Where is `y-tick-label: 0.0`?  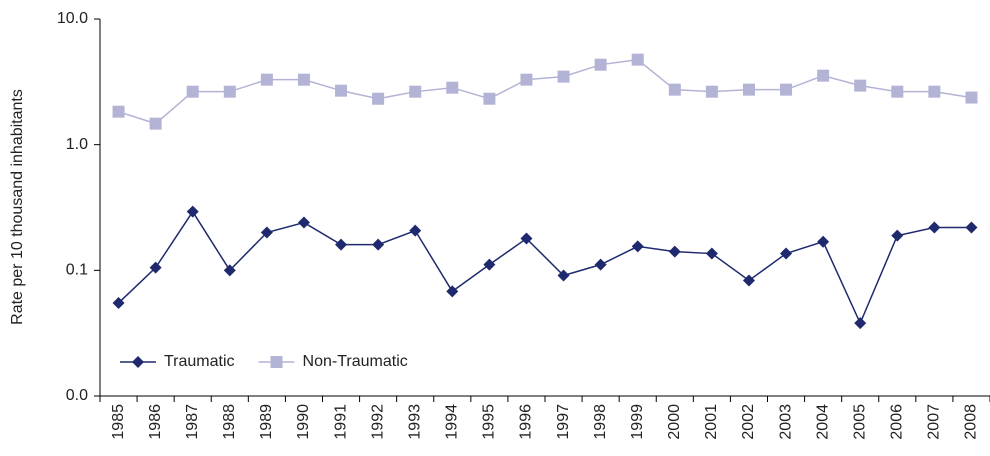 y-tick-label: 0.0 is located at coordinates (77, 395).